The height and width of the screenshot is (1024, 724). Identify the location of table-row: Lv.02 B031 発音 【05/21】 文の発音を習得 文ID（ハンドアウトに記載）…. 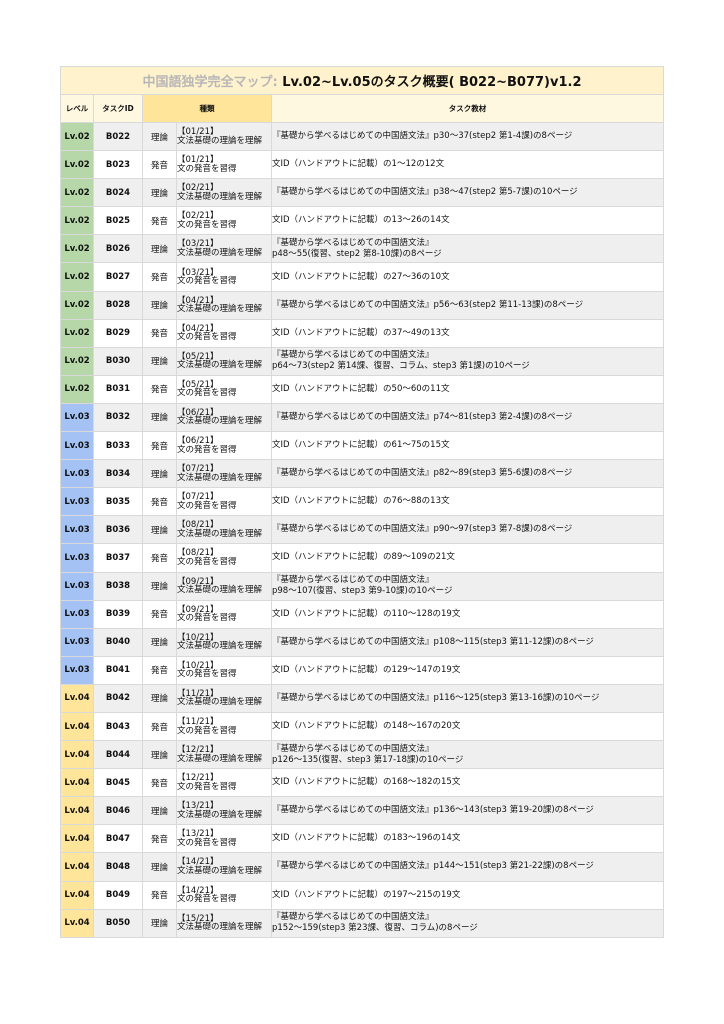
(362, 389).